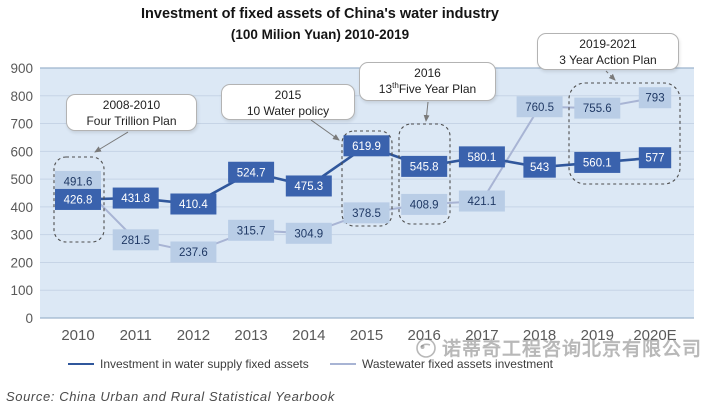 This screenshot has height=415, width=702. I want to click on data-label: 304.9, so click(308, 234).